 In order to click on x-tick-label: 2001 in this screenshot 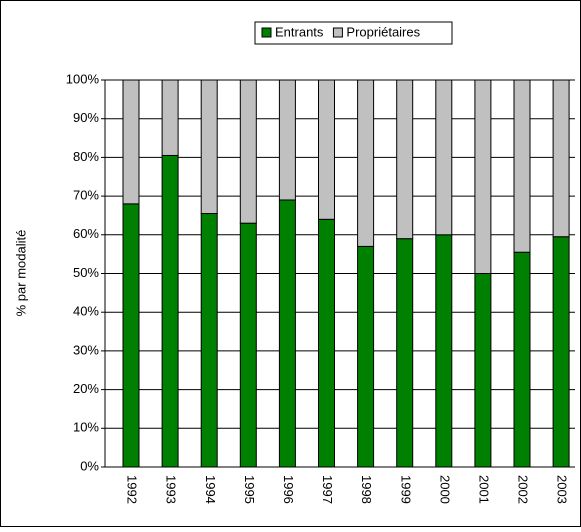, I will do `click(483, 489)`.